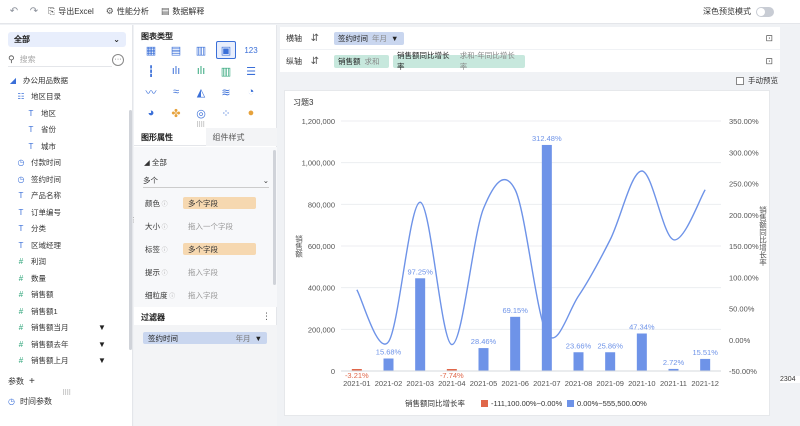 The width and height of the screenshot is (800, 426). Describe the element at coordinates (14, 11) in the screenshot. I see `undo-icon: ↶` at that location.